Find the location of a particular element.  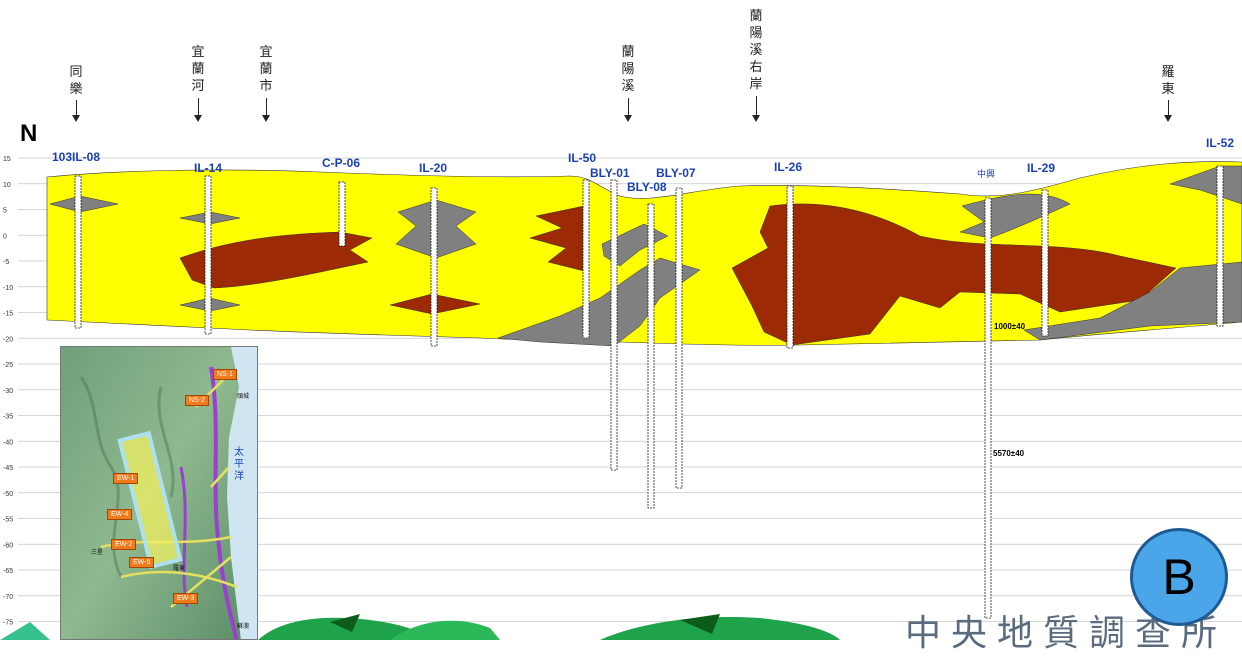

well-label-bly-08: BLY-08 is located at coordinates (647, 187).